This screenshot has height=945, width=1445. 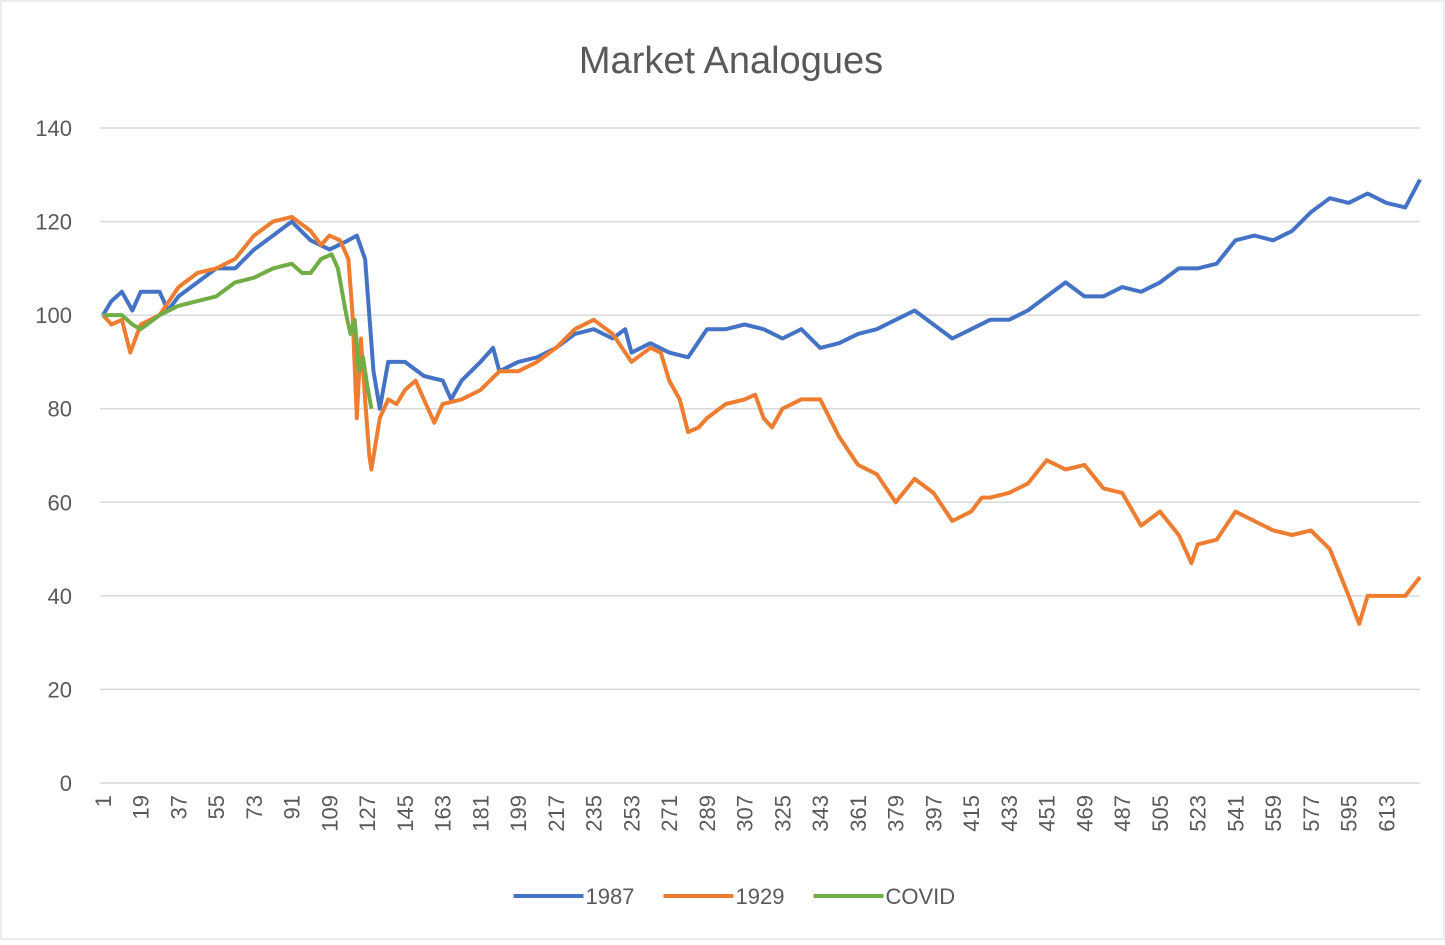 I want to click on x-tick-label: 613, so click(x=1386, y=813).